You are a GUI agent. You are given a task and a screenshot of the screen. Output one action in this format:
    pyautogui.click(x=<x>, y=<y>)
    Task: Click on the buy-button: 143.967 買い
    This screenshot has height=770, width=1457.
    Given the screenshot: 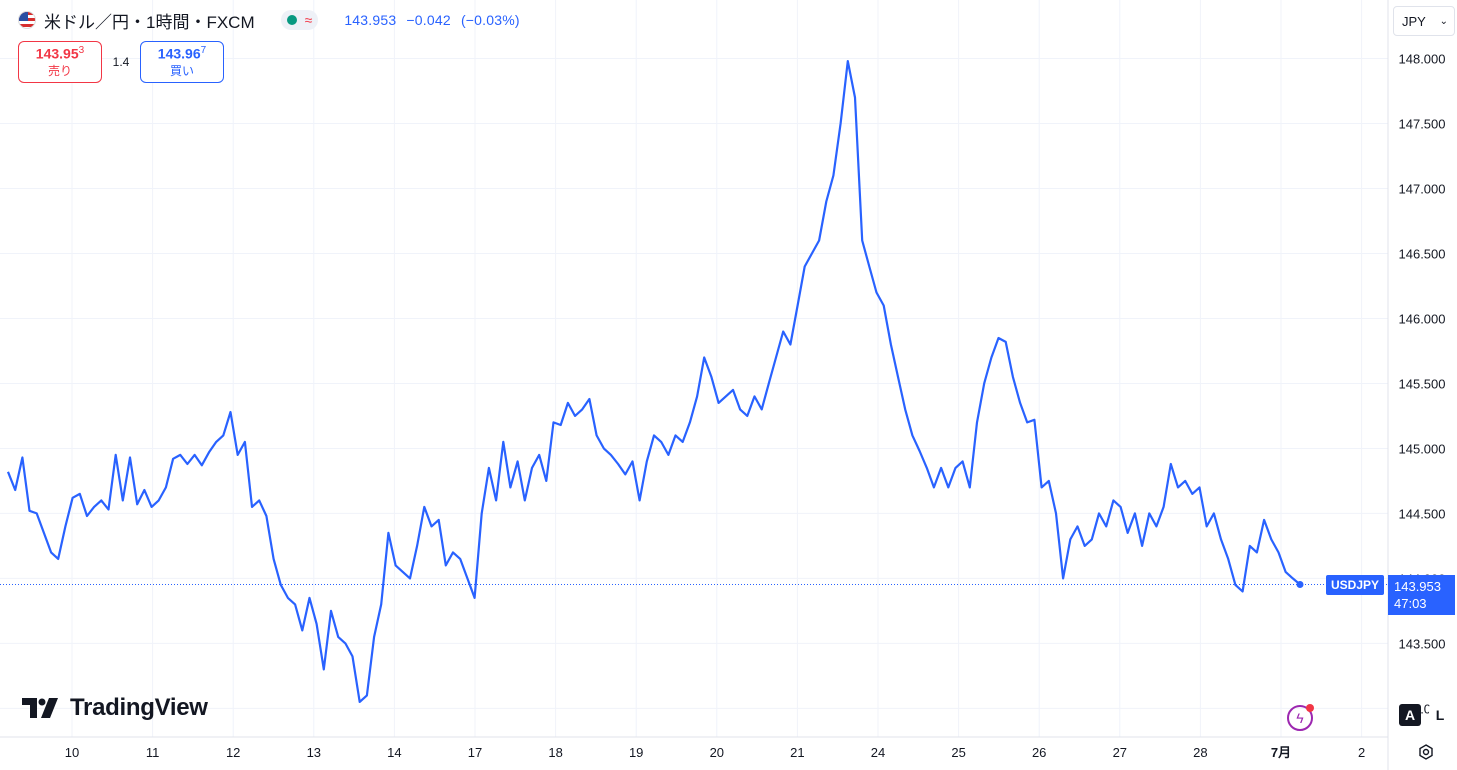 What is the action you would take?
    pyautogui.click(x=182, y=62)
    